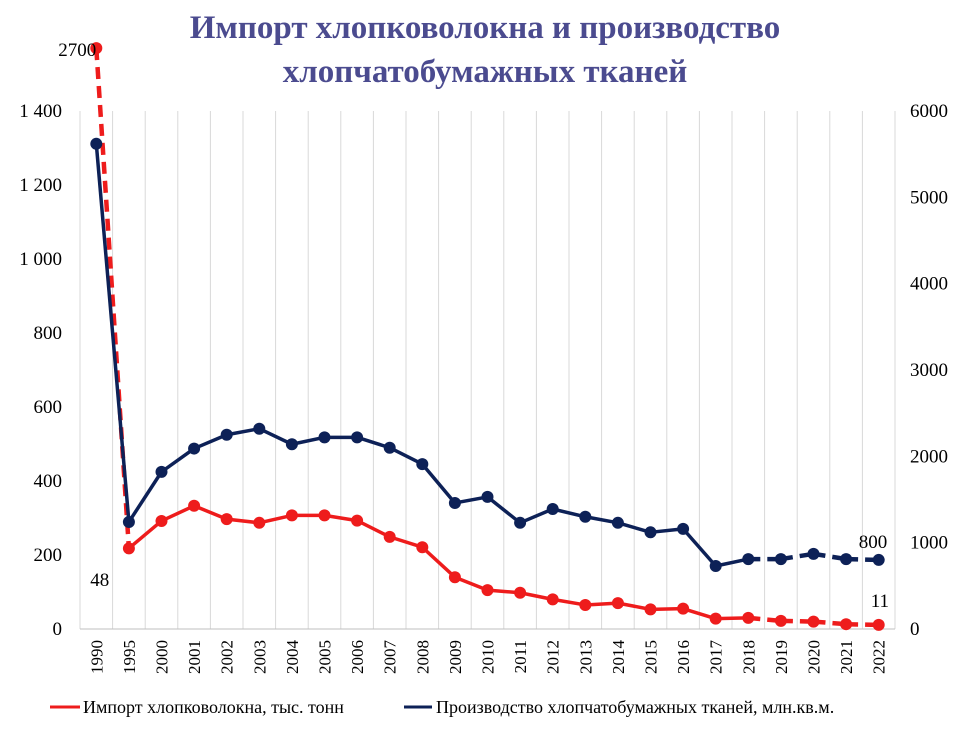 The height and width of the screenshot is (730, 970). Describe the element at coordinates (683, 657) in the screenshot. I see `x-tick-label: 2016` at that location.